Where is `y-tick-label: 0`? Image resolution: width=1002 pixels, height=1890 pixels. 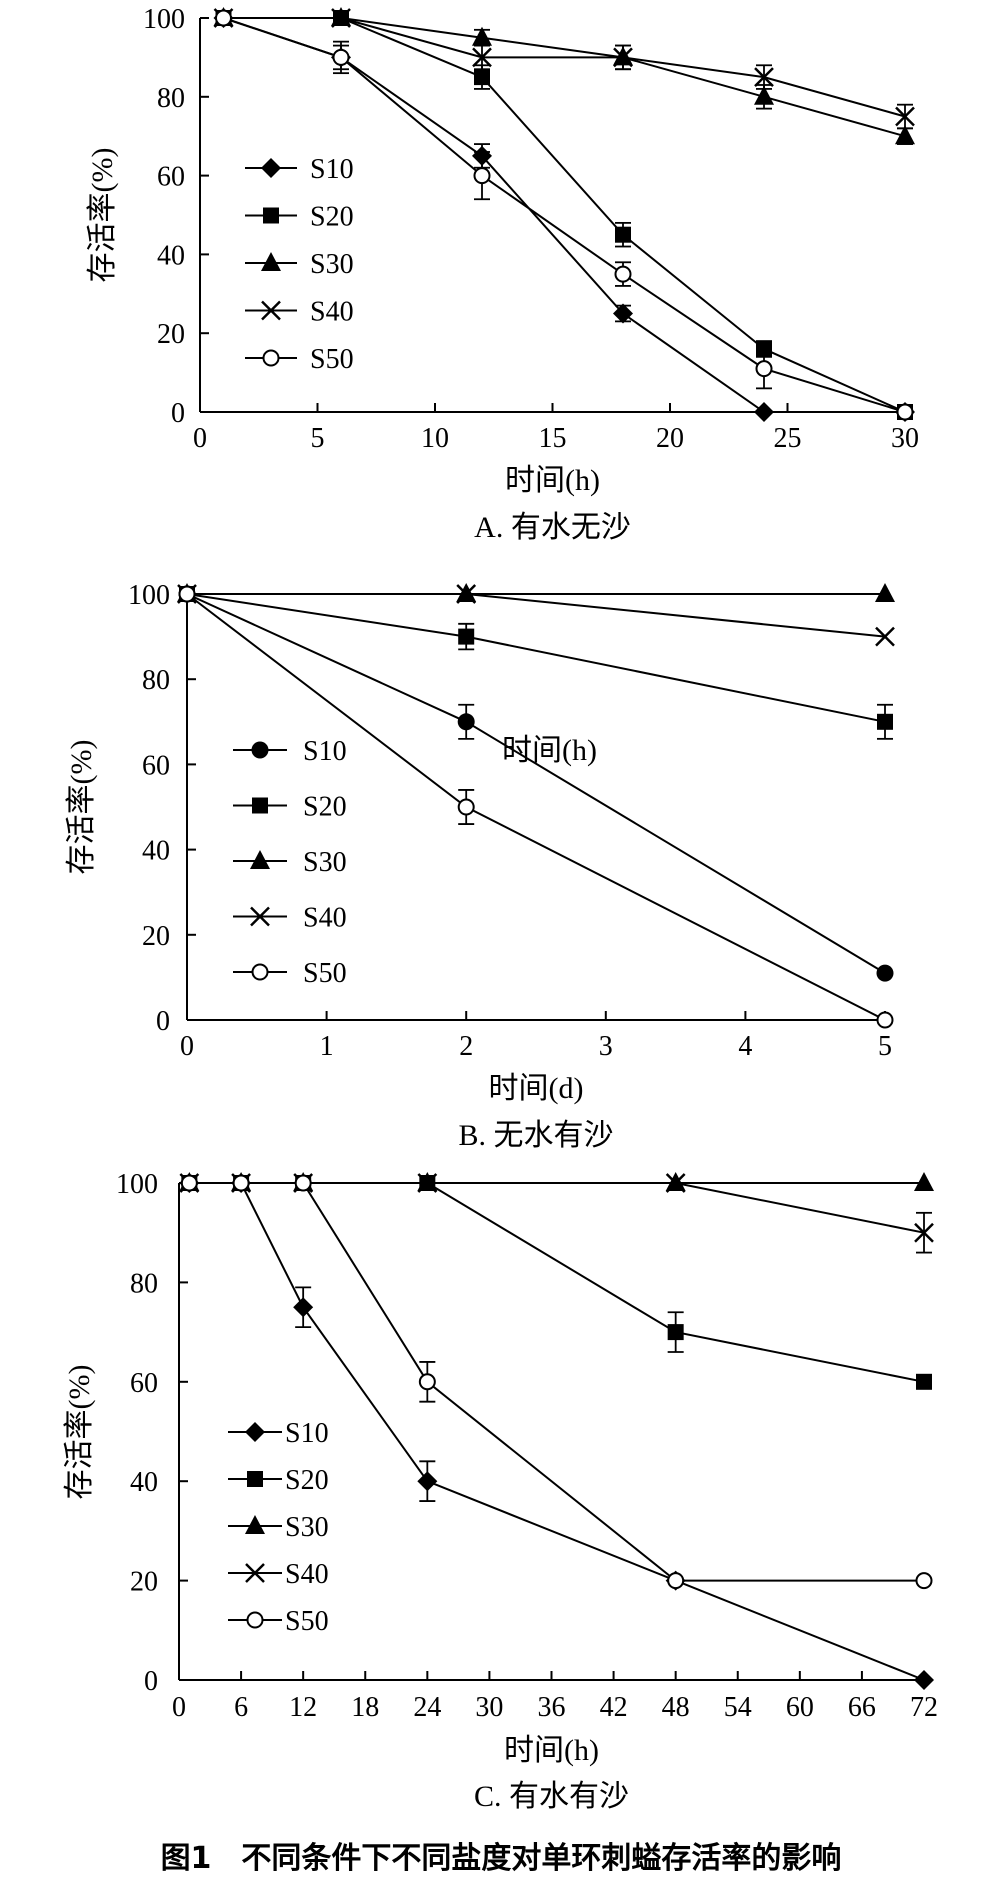
y-tick-label: 0 is located at coordinates (178, 413).